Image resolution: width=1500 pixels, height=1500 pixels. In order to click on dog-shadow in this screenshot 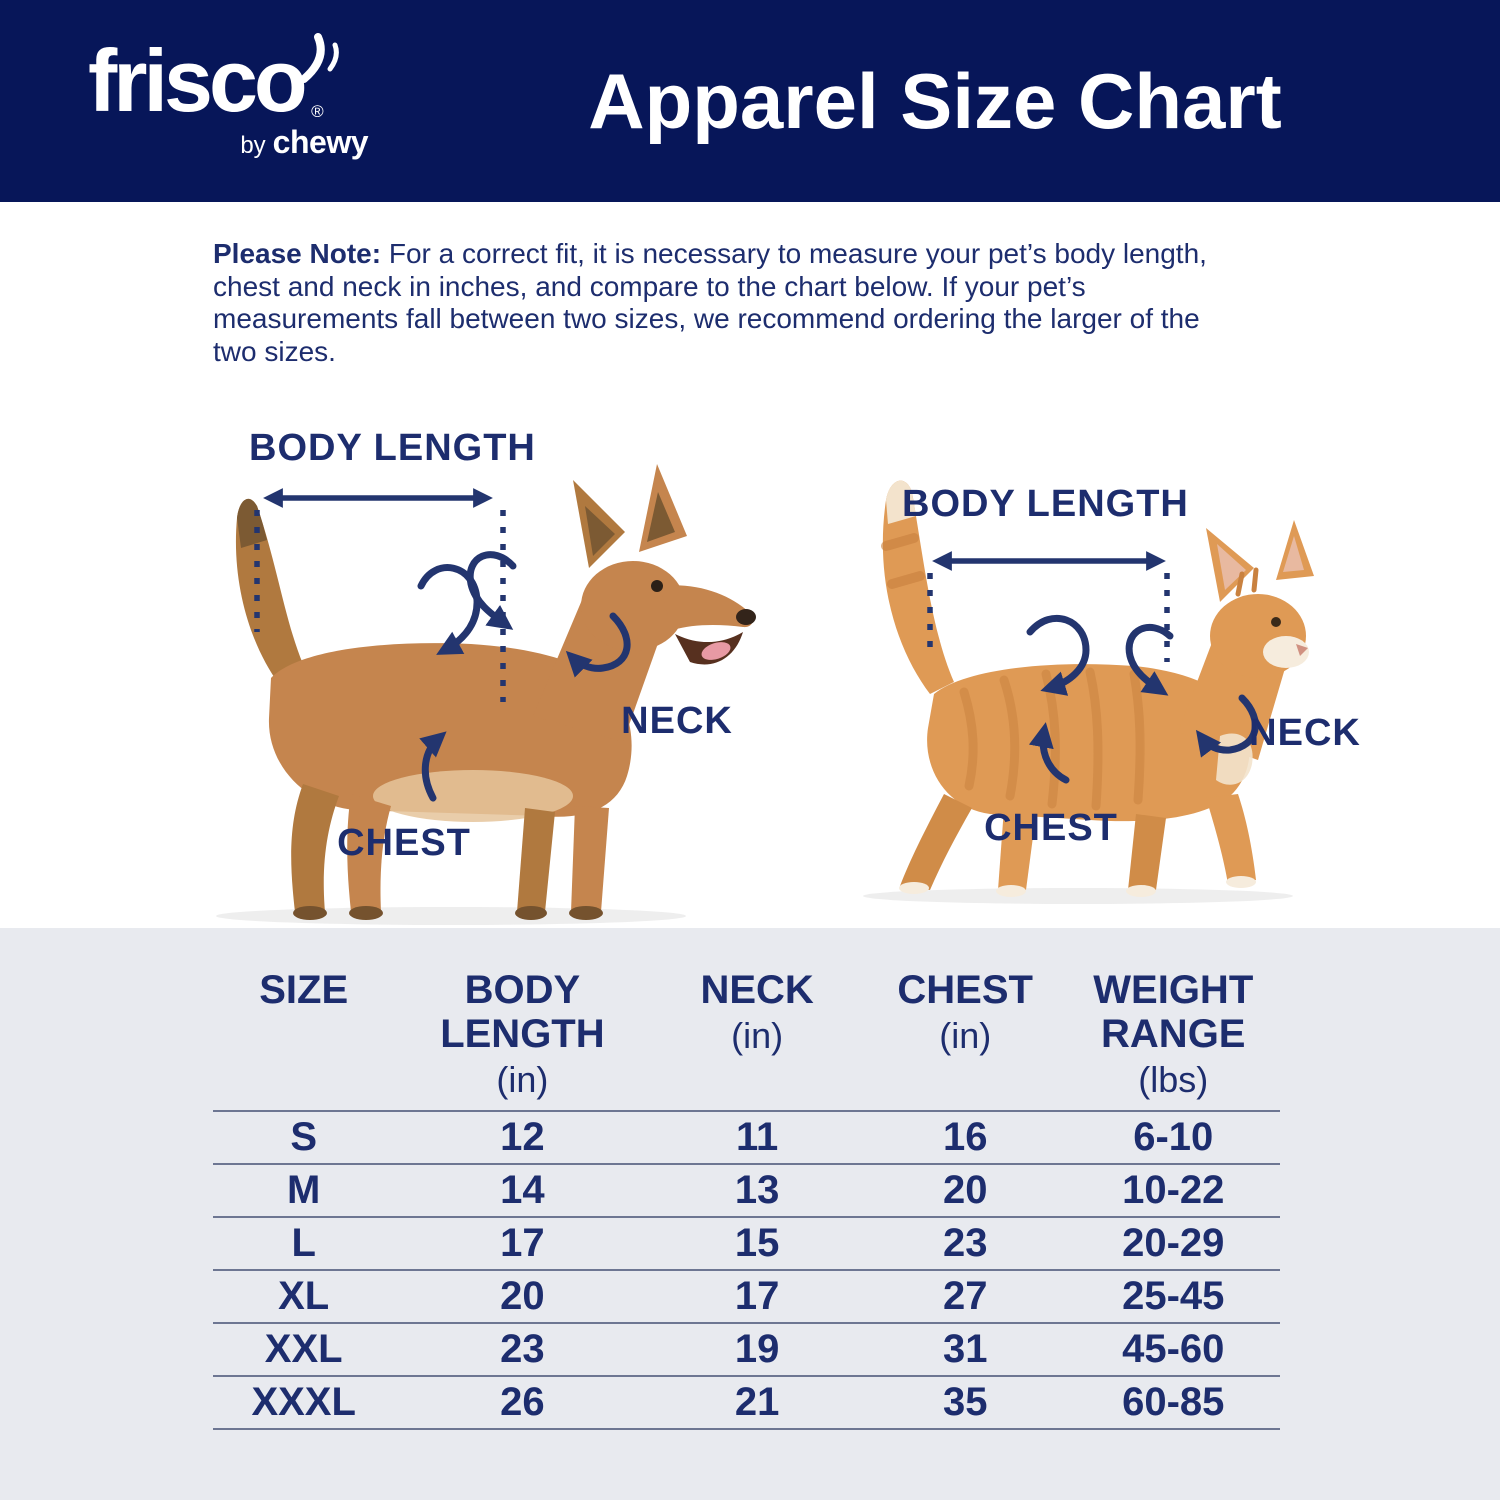, I will do `click(451, 916)`.